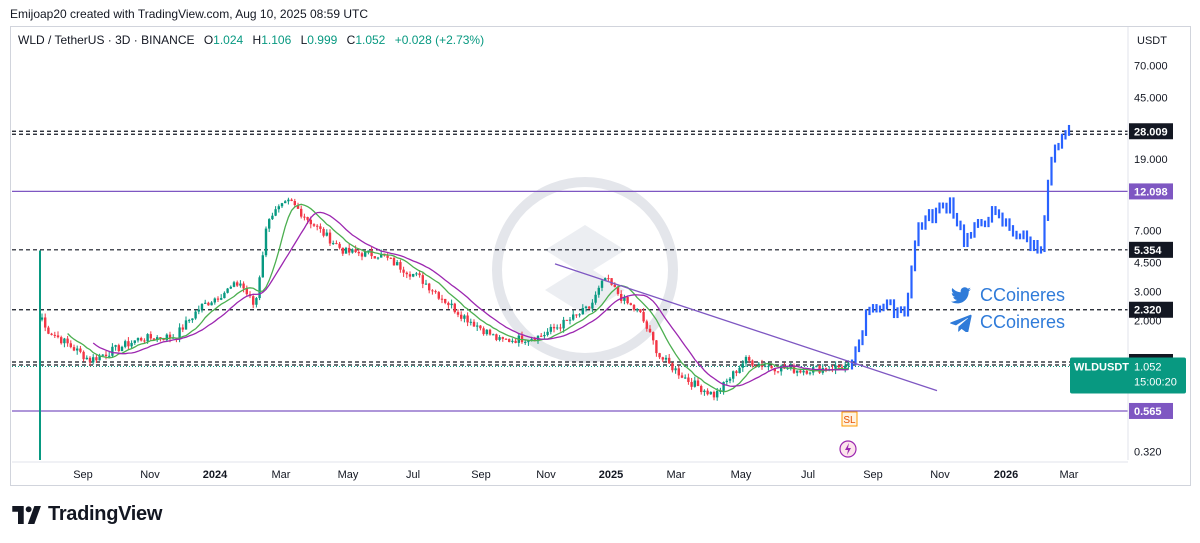 The image size is (1200, 543). Describe the element at coordinates (961, 323) in the screenshot. I see `telegram-plane-icon` at that location.